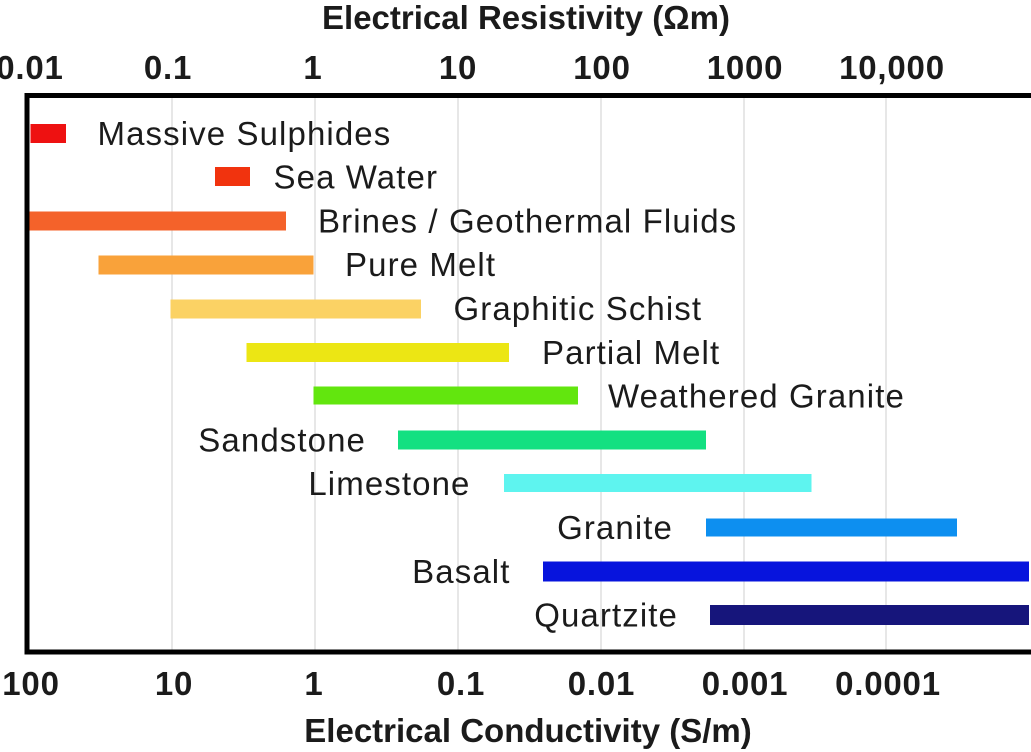 The image size is (1031, 752). What do you see at coordinates (527, 730) in the screenshot?
I see `svg-text: Electrical Conductivity (S/m)` at bounding box center [527, 730].